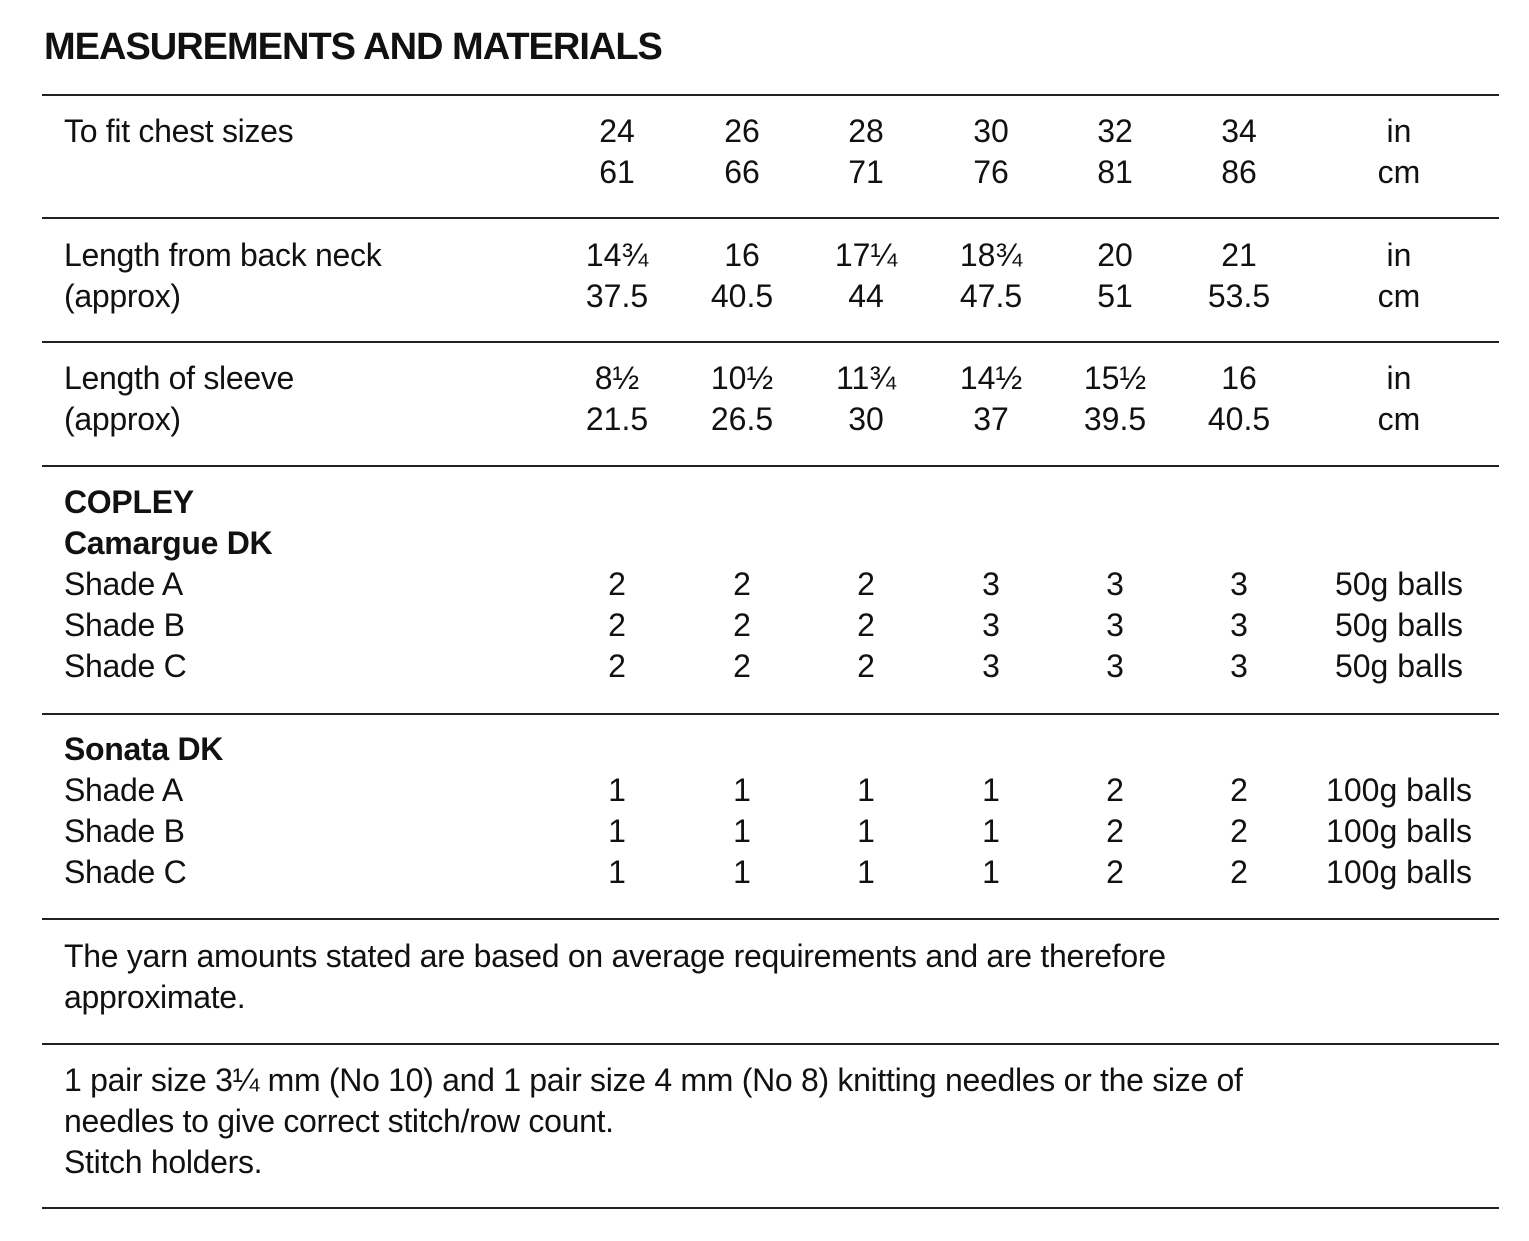 The width and height of the screenshot is (1529, 1241). I want to click on value-in: 18¾, so click(991, 255).